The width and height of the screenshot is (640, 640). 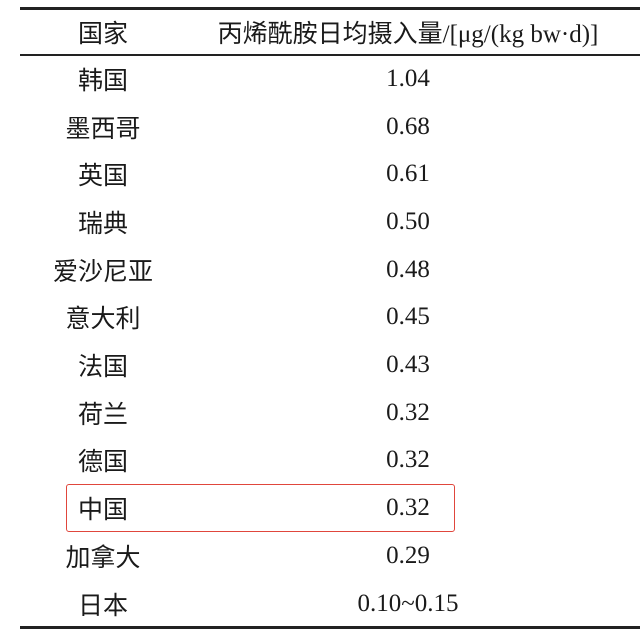 What do you see at coordinates (330, 318) in the screenshot?
I see `table-row: 意大利 0.45` at bounding box center [330, 318].